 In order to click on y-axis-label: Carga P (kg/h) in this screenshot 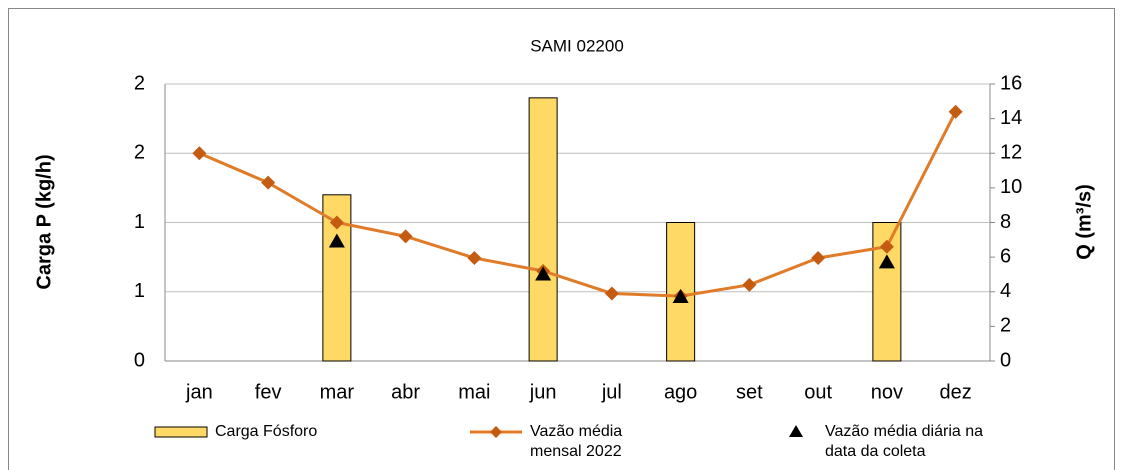, I will do `click(44, 221)`.